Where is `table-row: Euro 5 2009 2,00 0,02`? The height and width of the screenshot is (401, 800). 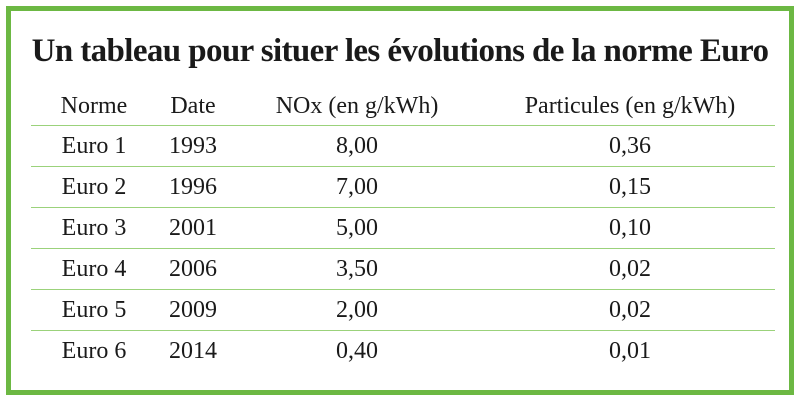 table-row: Euro 5 2009 2,00 0,02 is located at coordinates (403, 310).